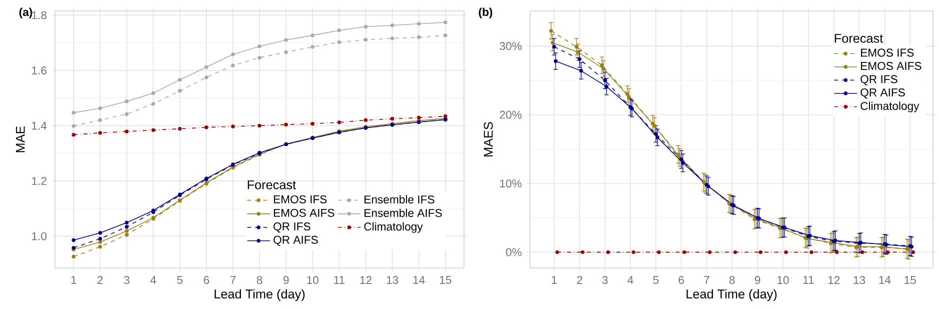 This screenshot has height=309, width=939. What do you see at coordinates (485, 13) in the screenshot?
I see `chart-title: (b)` at bounding box center [485, 13].